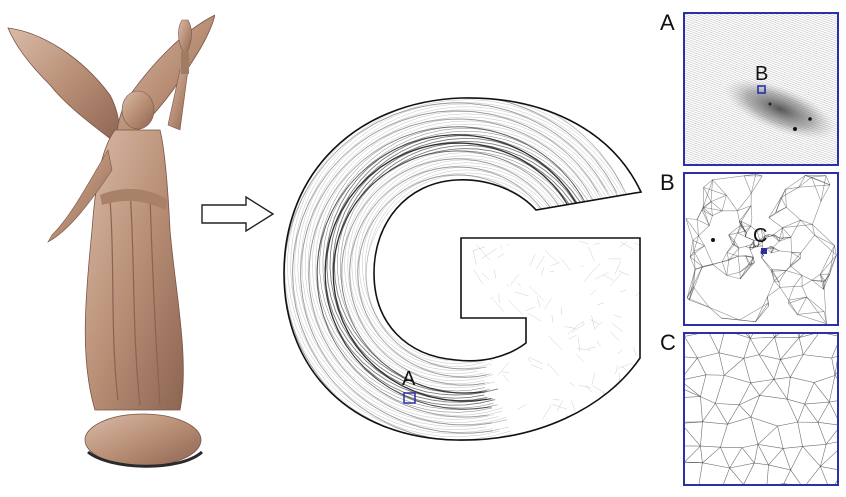 This screenshot has width=846, height=497. I want to click on transform-arrow, so click(238, 214).